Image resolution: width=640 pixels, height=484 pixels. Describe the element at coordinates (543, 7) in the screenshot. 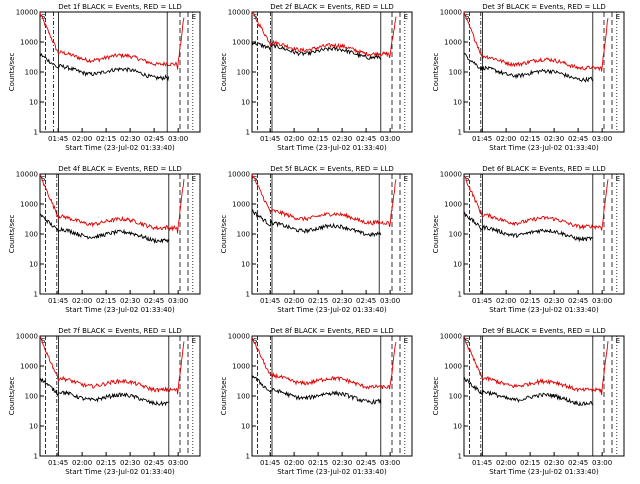

I see `panel-title: Det 3f BLACK = Events, RED = LLD` at that location.